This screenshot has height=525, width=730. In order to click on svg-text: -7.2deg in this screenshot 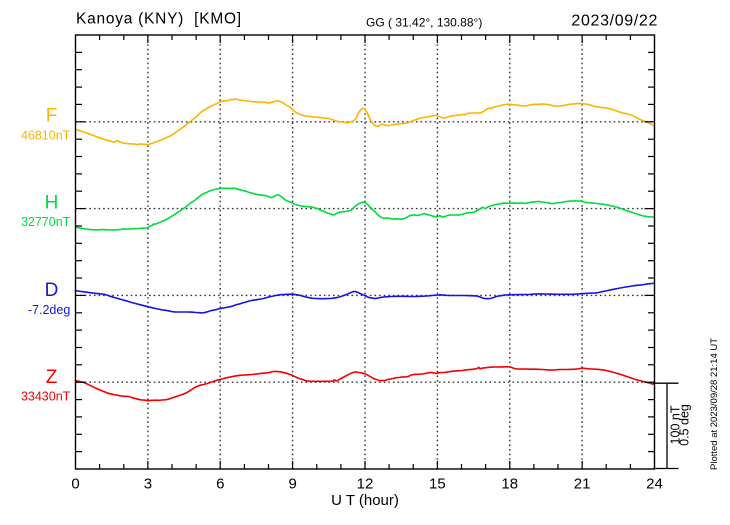, I will do `click(49, 310)`.